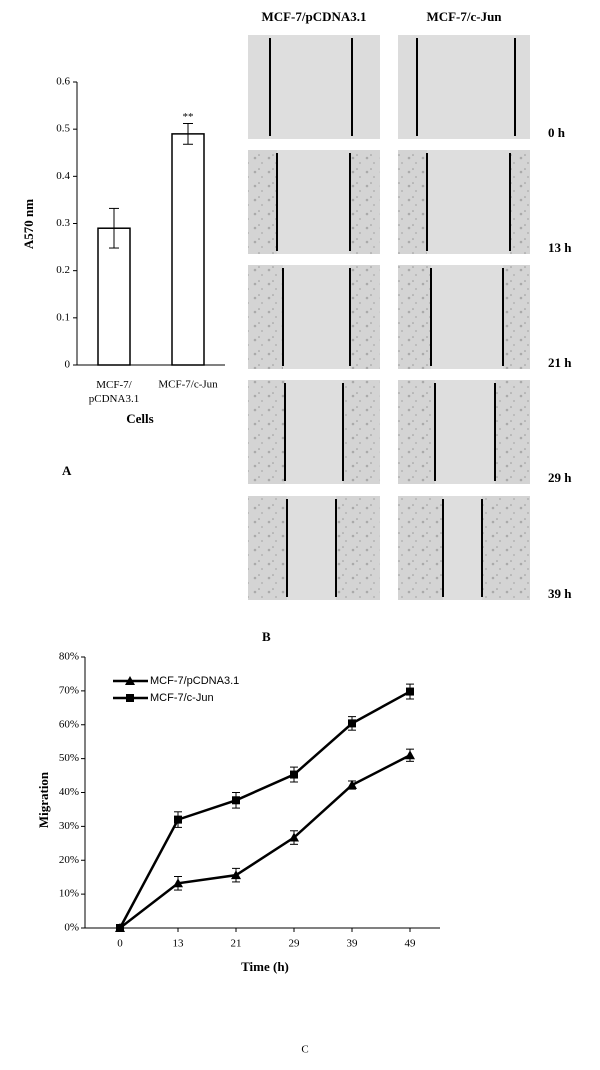  What do you see at coordinates (313, 16) in the screenshot?
I see `column-title: MCF-7/pCDNA3.1` at bounding box center [313, 16].